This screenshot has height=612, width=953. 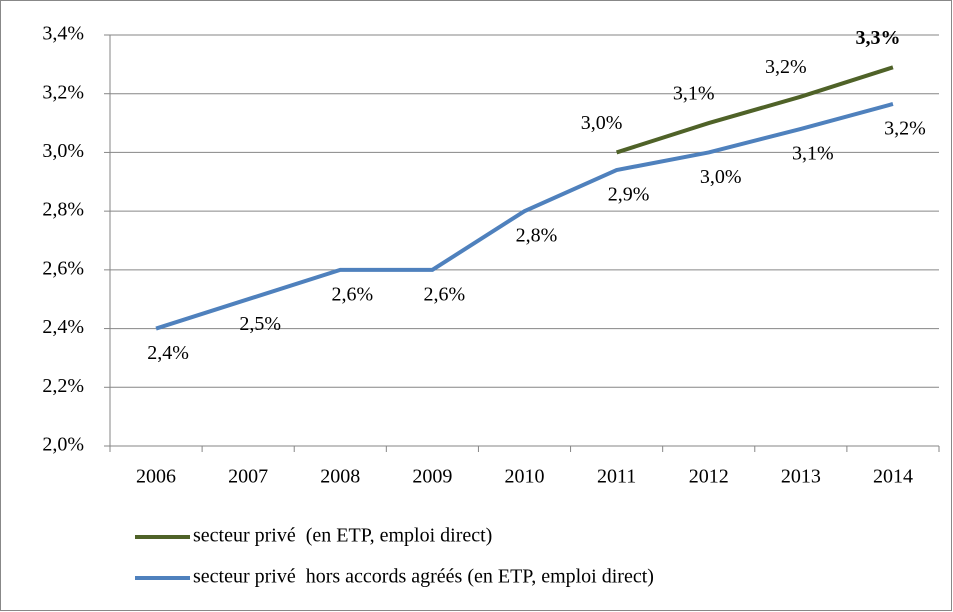 What do you see at coordinates (525, 477) in the screenshot?
I see `x-tick-label: 2010` at bounding box center [525, 477].